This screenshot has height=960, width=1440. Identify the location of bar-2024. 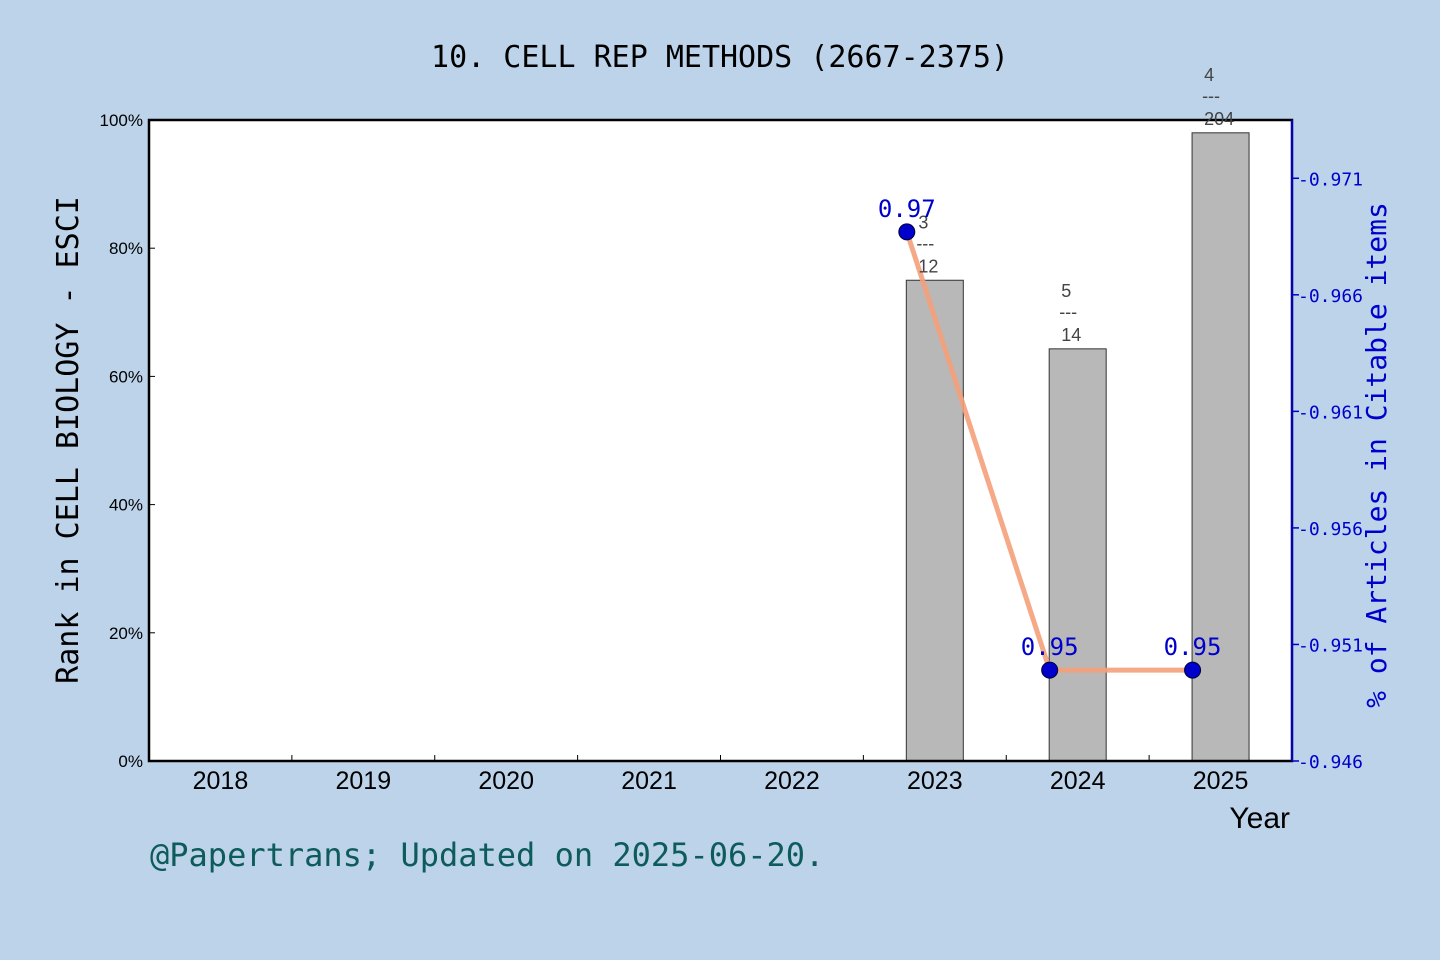
(1077, 555).